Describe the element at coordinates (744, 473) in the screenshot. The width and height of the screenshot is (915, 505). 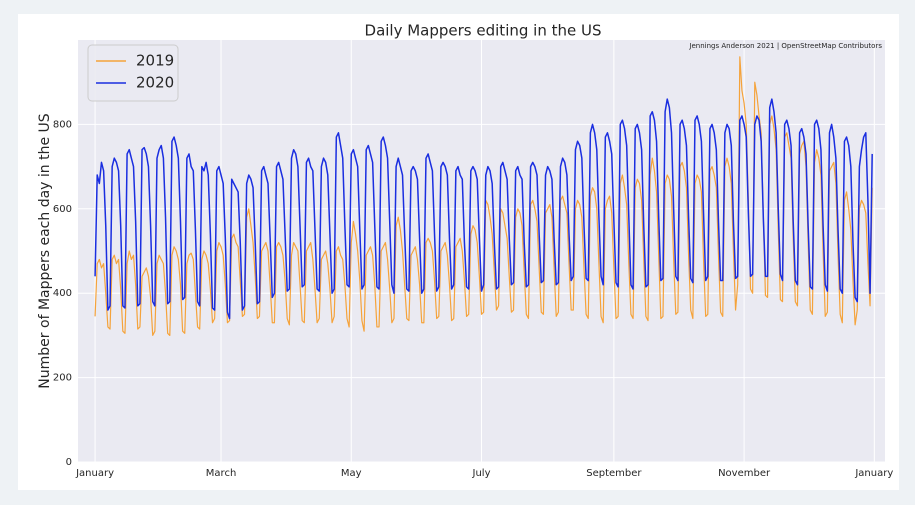
I see `x-tick-label: November` at that location.